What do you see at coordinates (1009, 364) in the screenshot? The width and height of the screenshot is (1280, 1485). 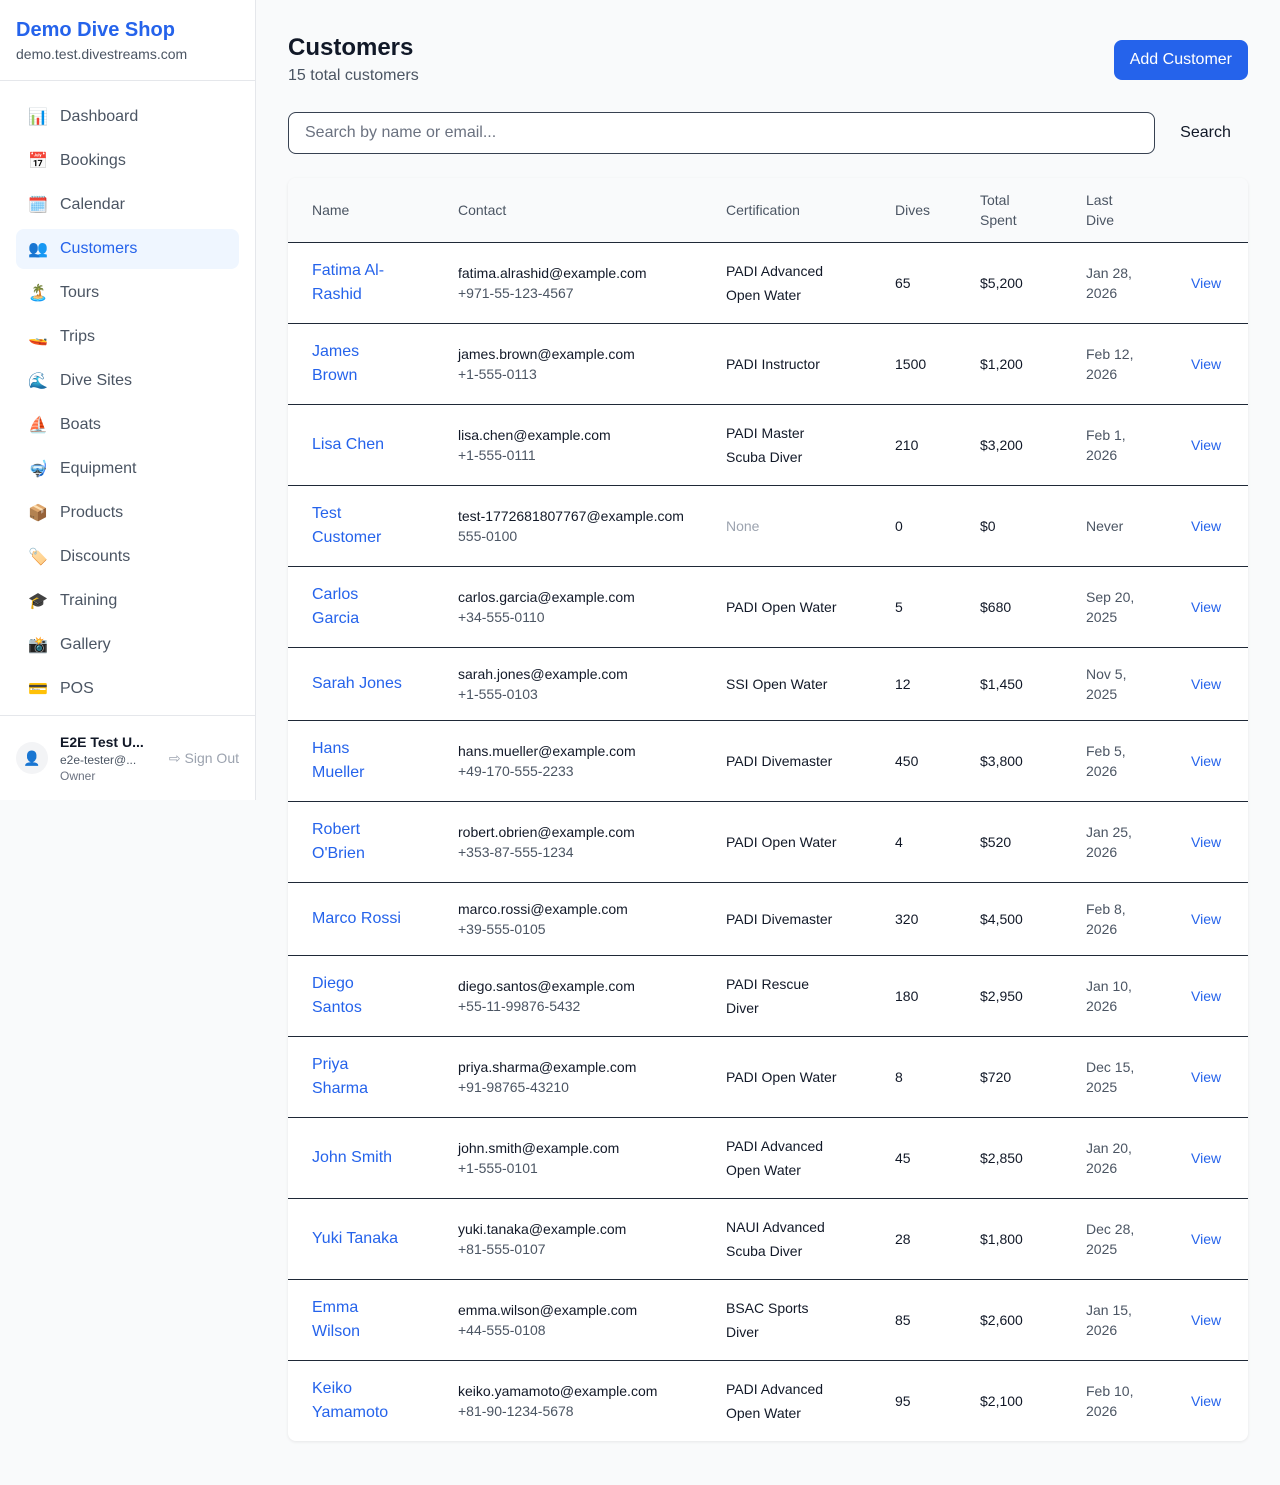 I see `total-spent-cell: $1,200` at bounding box center [1009, 364].